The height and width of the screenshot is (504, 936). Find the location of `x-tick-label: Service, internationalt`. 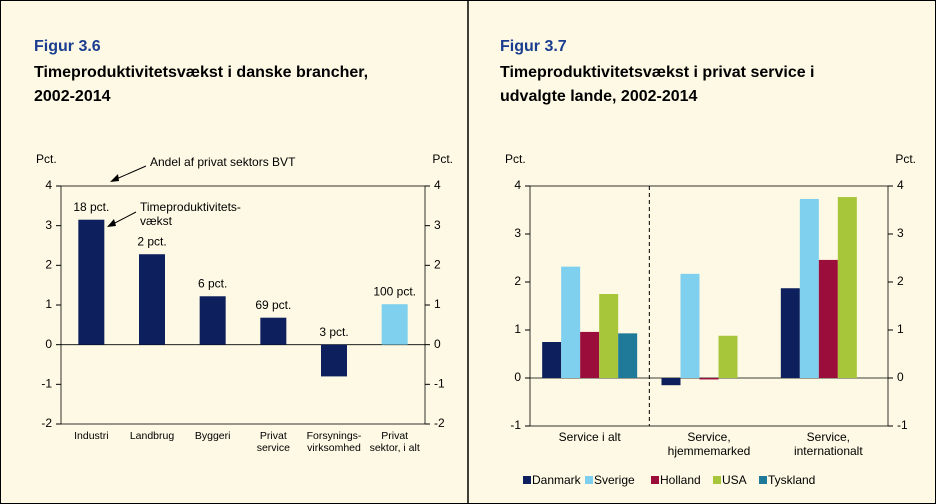

x-tick-label: Service, internationalt is located at coordinates (828, 444).